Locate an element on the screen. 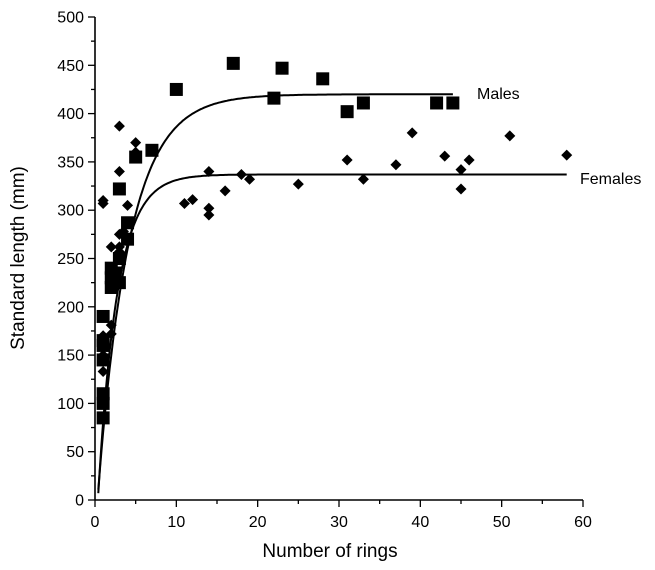  x-tick-label: 30 is located at coordinates (339, 522).